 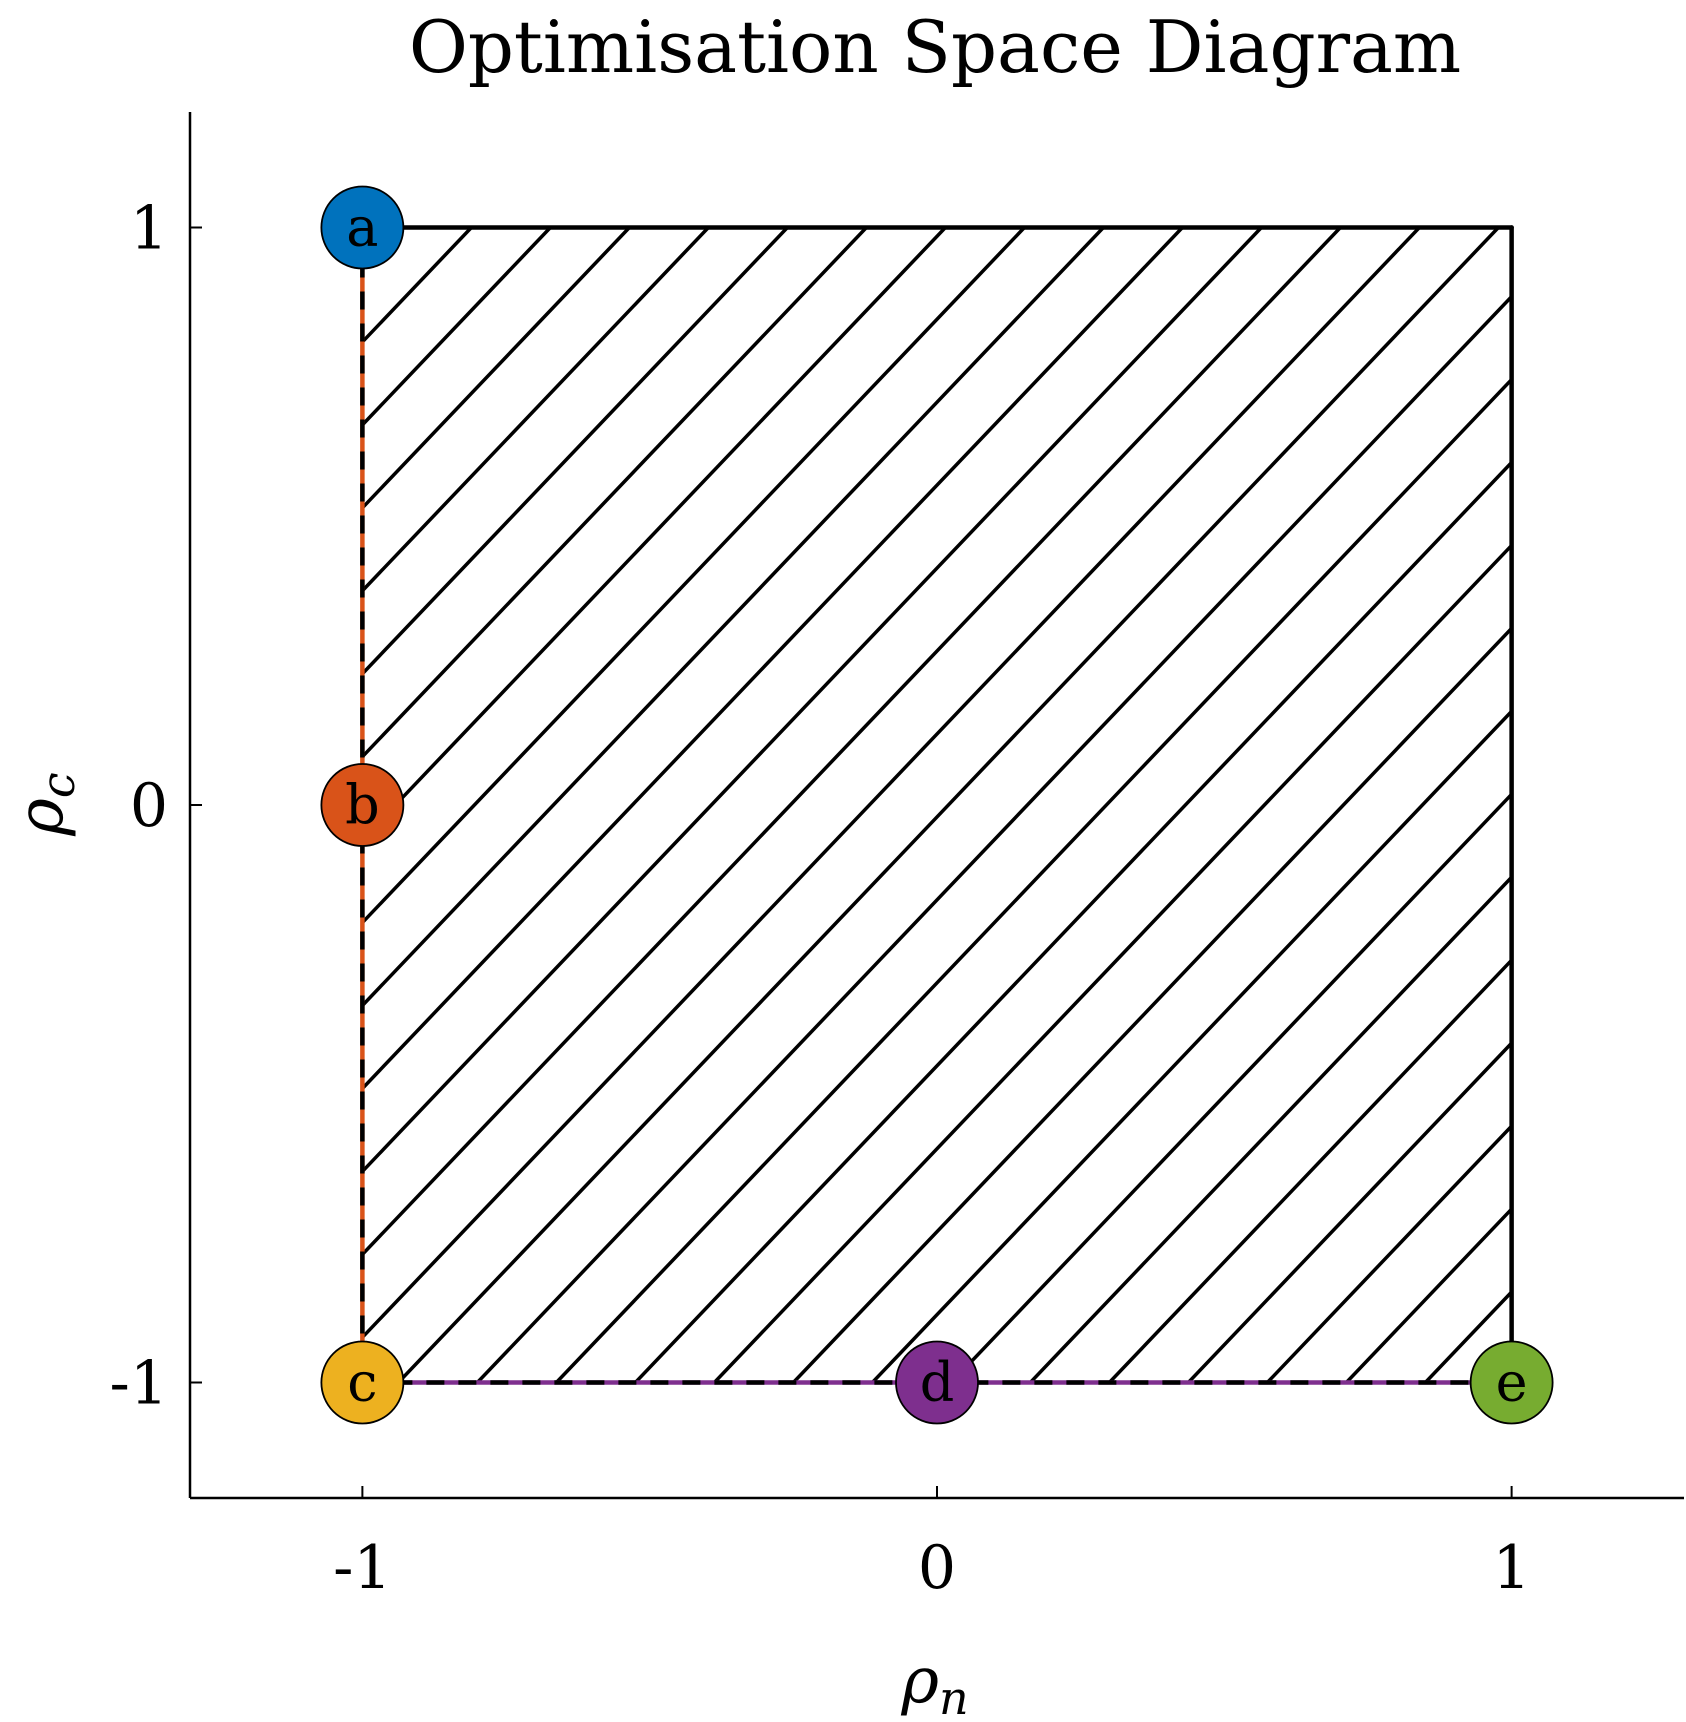 What do you see at coordinates (58, 785) in the screenshot?
I see `y-axis-label-subscript: c` at bounding box center [58, 785].